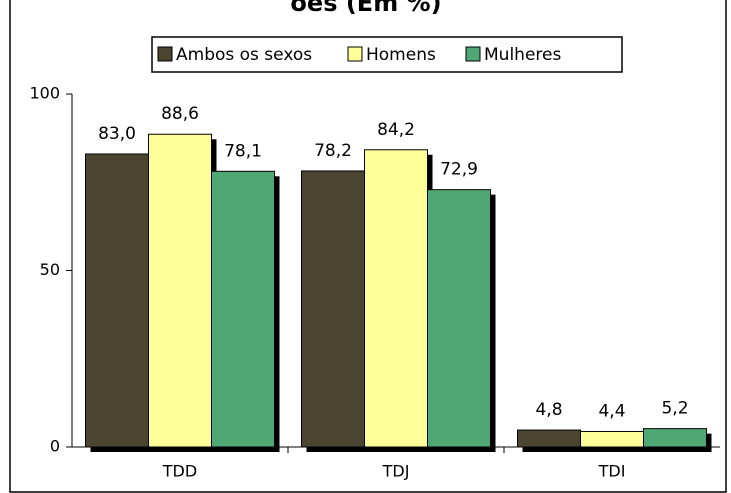 This screenshot has height=493, width=731. Describe the element at coordinates (244, 55) in the screenshot. I see `legend-label: Ambos os sexos` at that location.